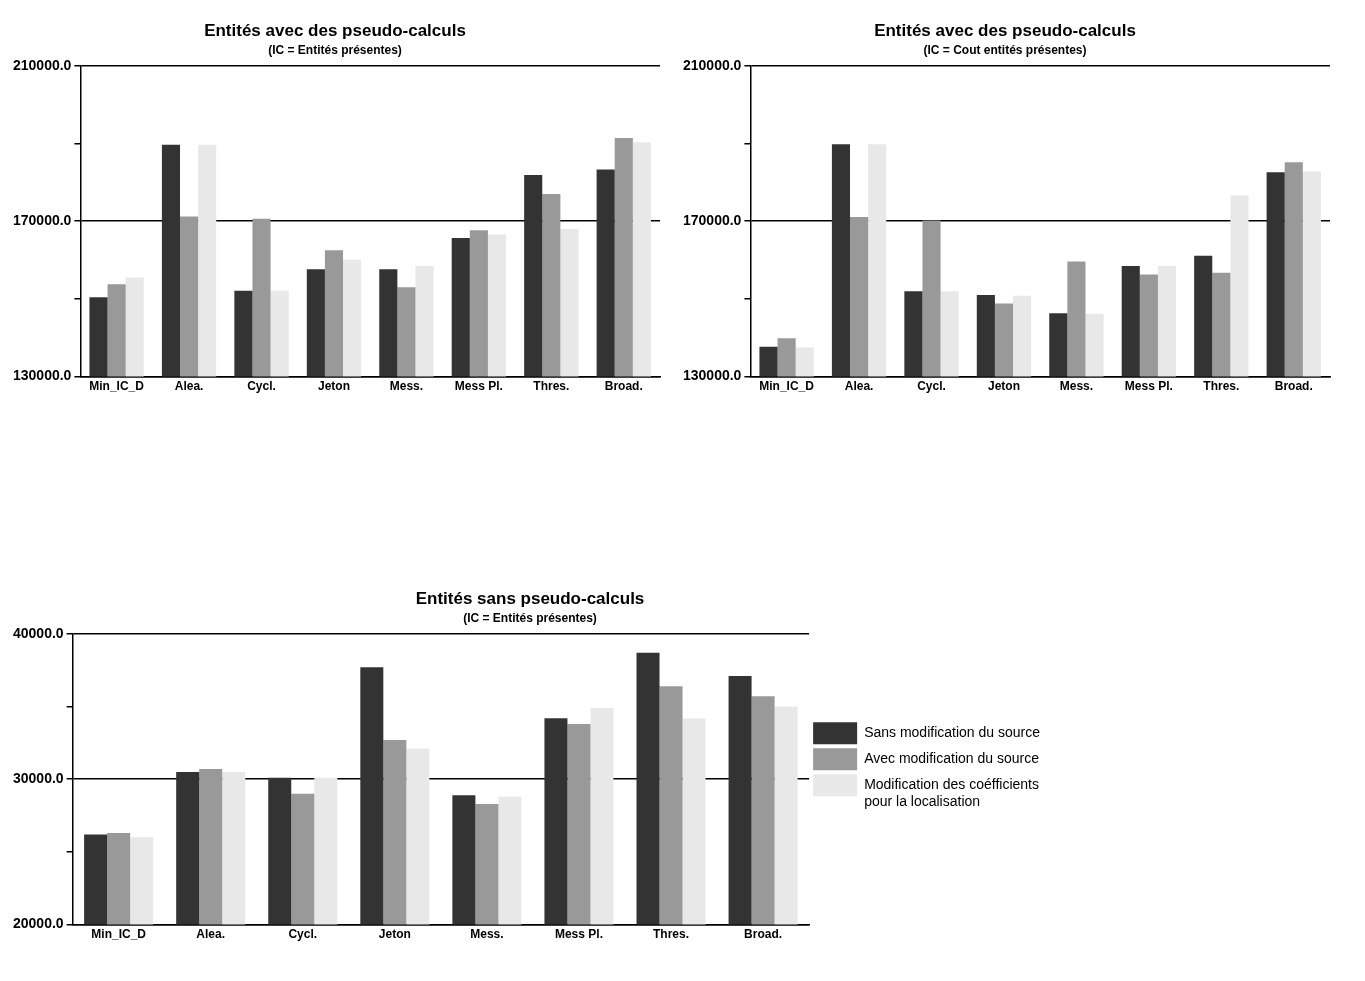  Describe the element at coordinates (1005, 49) in the screenshot. I see `chart-subtitle: (IC = Cout entités présentes)` at that location.